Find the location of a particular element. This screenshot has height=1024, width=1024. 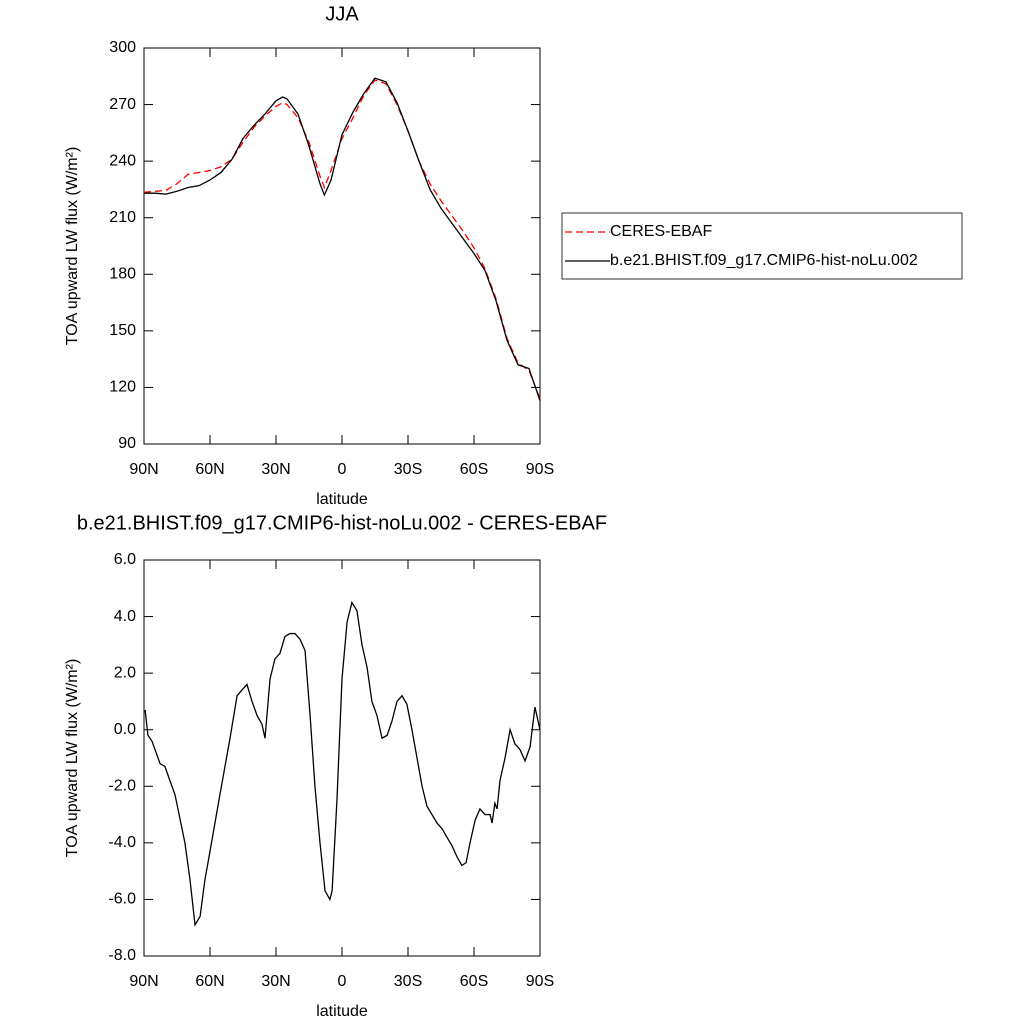

y-tick-label: 4.0 is located at coordinates (125, 616).